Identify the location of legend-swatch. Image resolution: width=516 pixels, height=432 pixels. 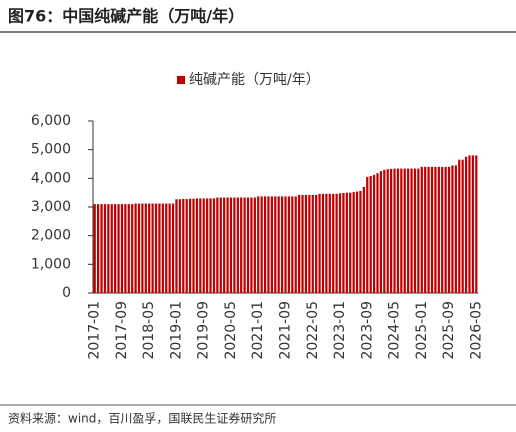
(181, 80).